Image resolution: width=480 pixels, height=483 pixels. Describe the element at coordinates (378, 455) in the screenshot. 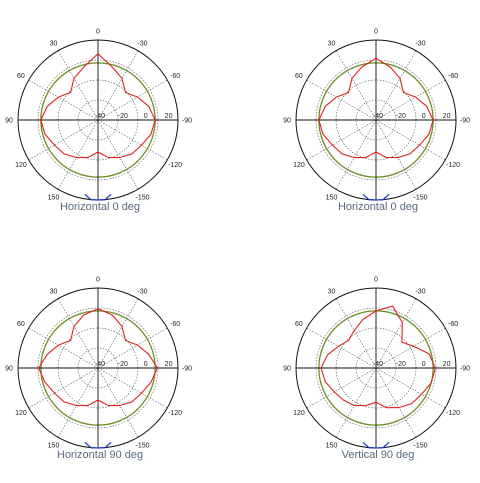

I see `chart-caption: Vertical 90 deg` at that location.